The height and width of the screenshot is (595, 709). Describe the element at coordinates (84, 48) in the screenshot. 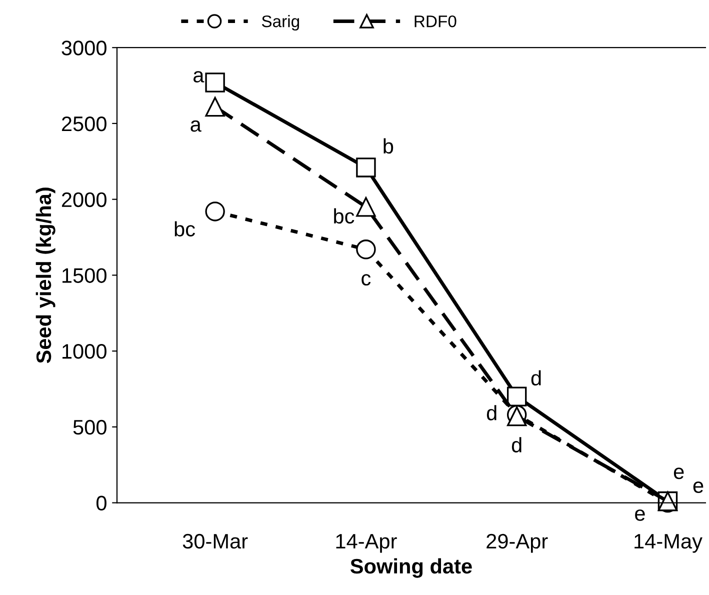

I see `y-tick-label: 3000` at that location.